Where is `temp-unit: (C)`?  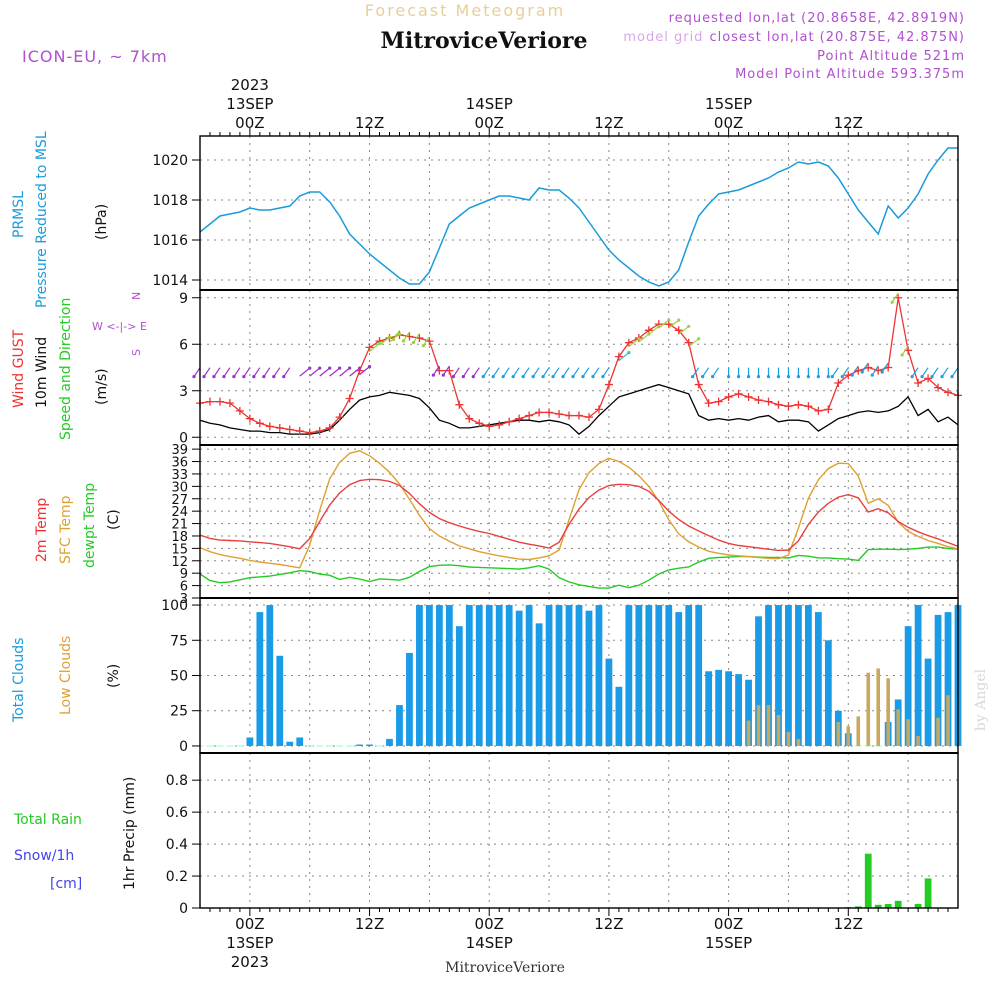
temp-unit: (C) is located at coordinates (114, 519).